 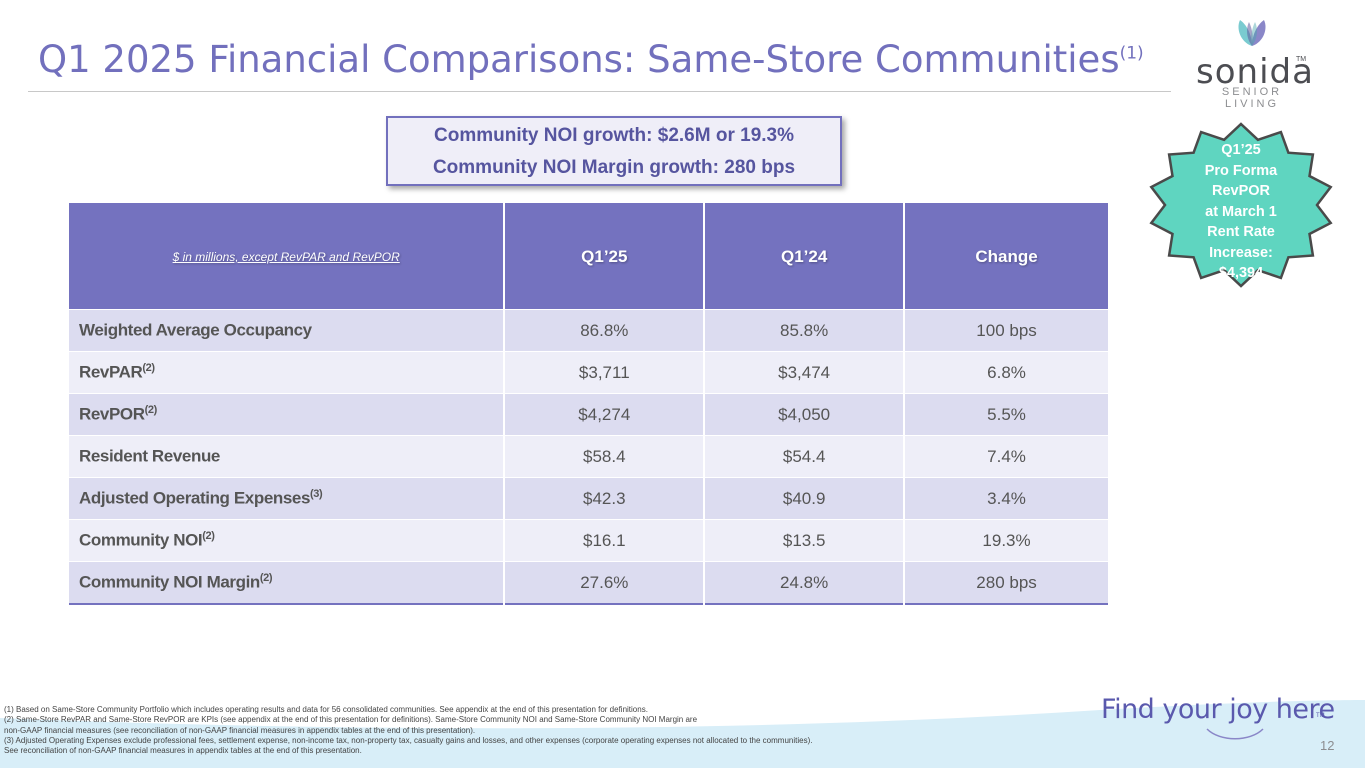 I want to click on cell-q125: $42.3, so click(x=604, y=498).